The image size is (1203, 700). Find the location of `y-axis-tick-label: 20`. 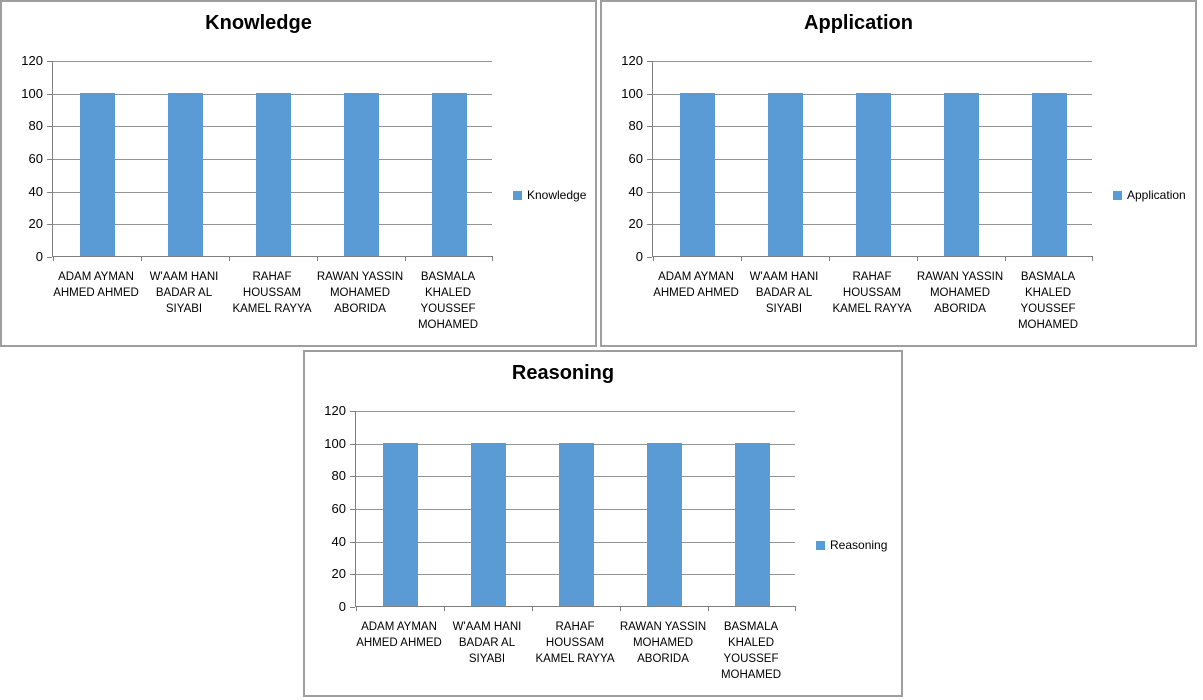

y-axis-tick-label: 20 is located at coordinates (338, 574).